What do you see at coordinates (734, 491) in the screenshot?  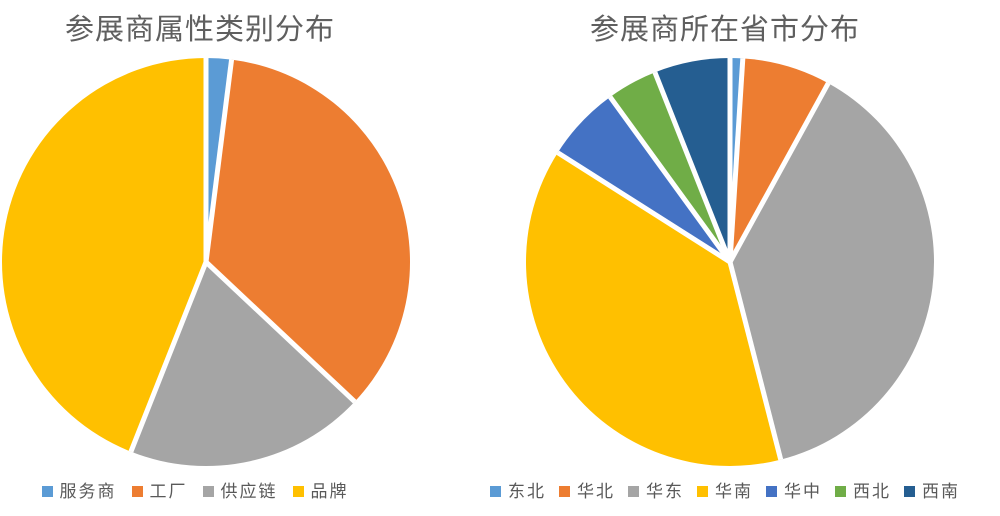 I see `legend-label: 华南` at bounding box center [734, 491].